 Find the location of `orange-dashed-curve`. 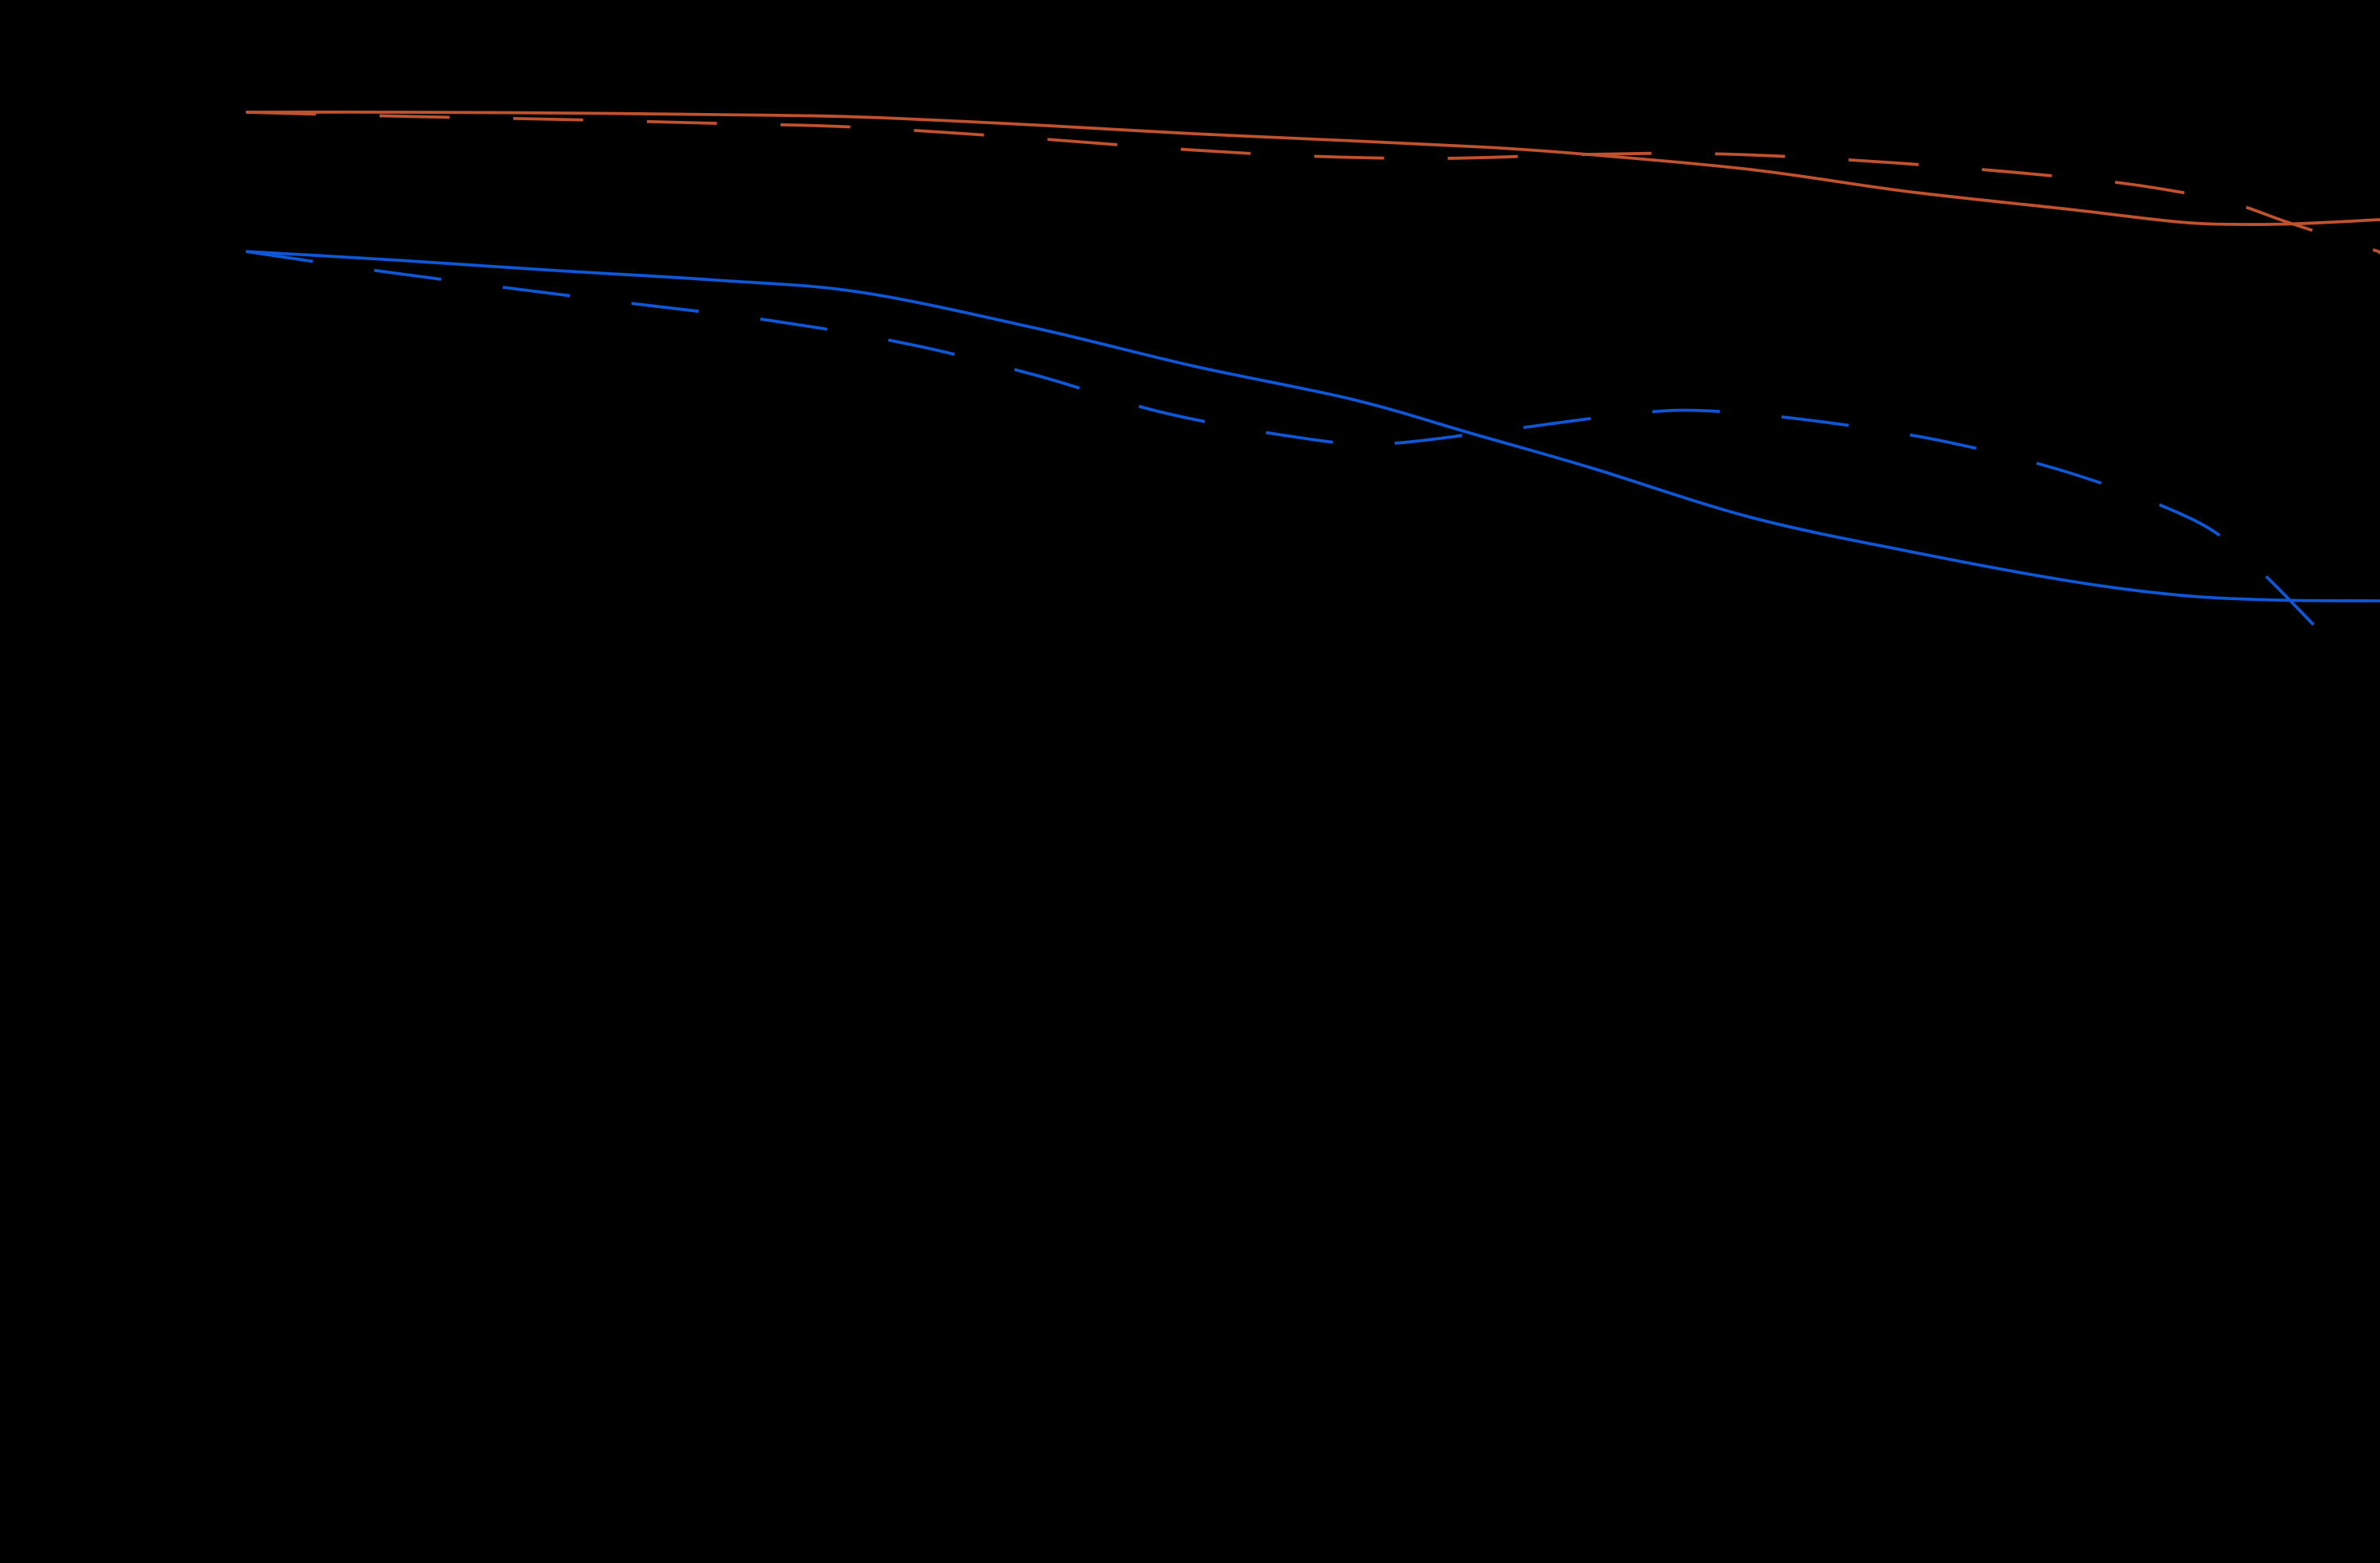

orange-dashed-curve is located at coordinates (1312, 183).